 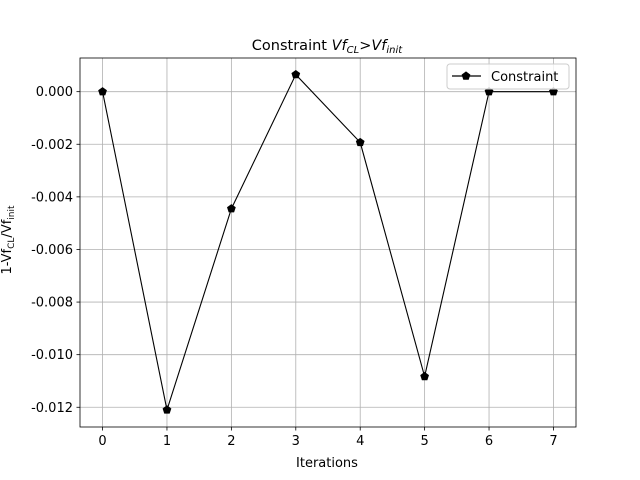 What do you see at coordinates (167, 441) in the screenshot?
I see `x-tick-label: 1` at bounding box center [167, 441].